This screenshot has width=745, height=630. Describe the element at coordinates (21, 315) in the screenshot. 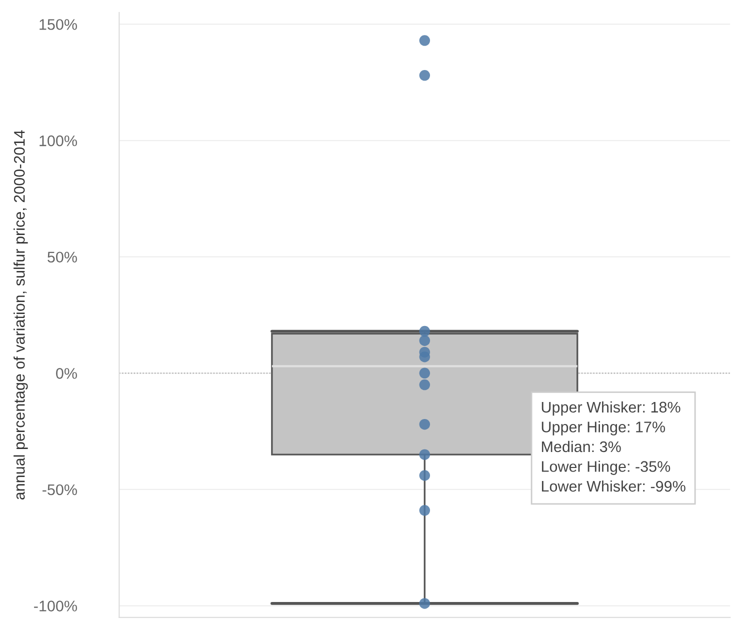

I see `y-axis-title: annual percentage of variation, sulfur price, 2000-2014` at that location.